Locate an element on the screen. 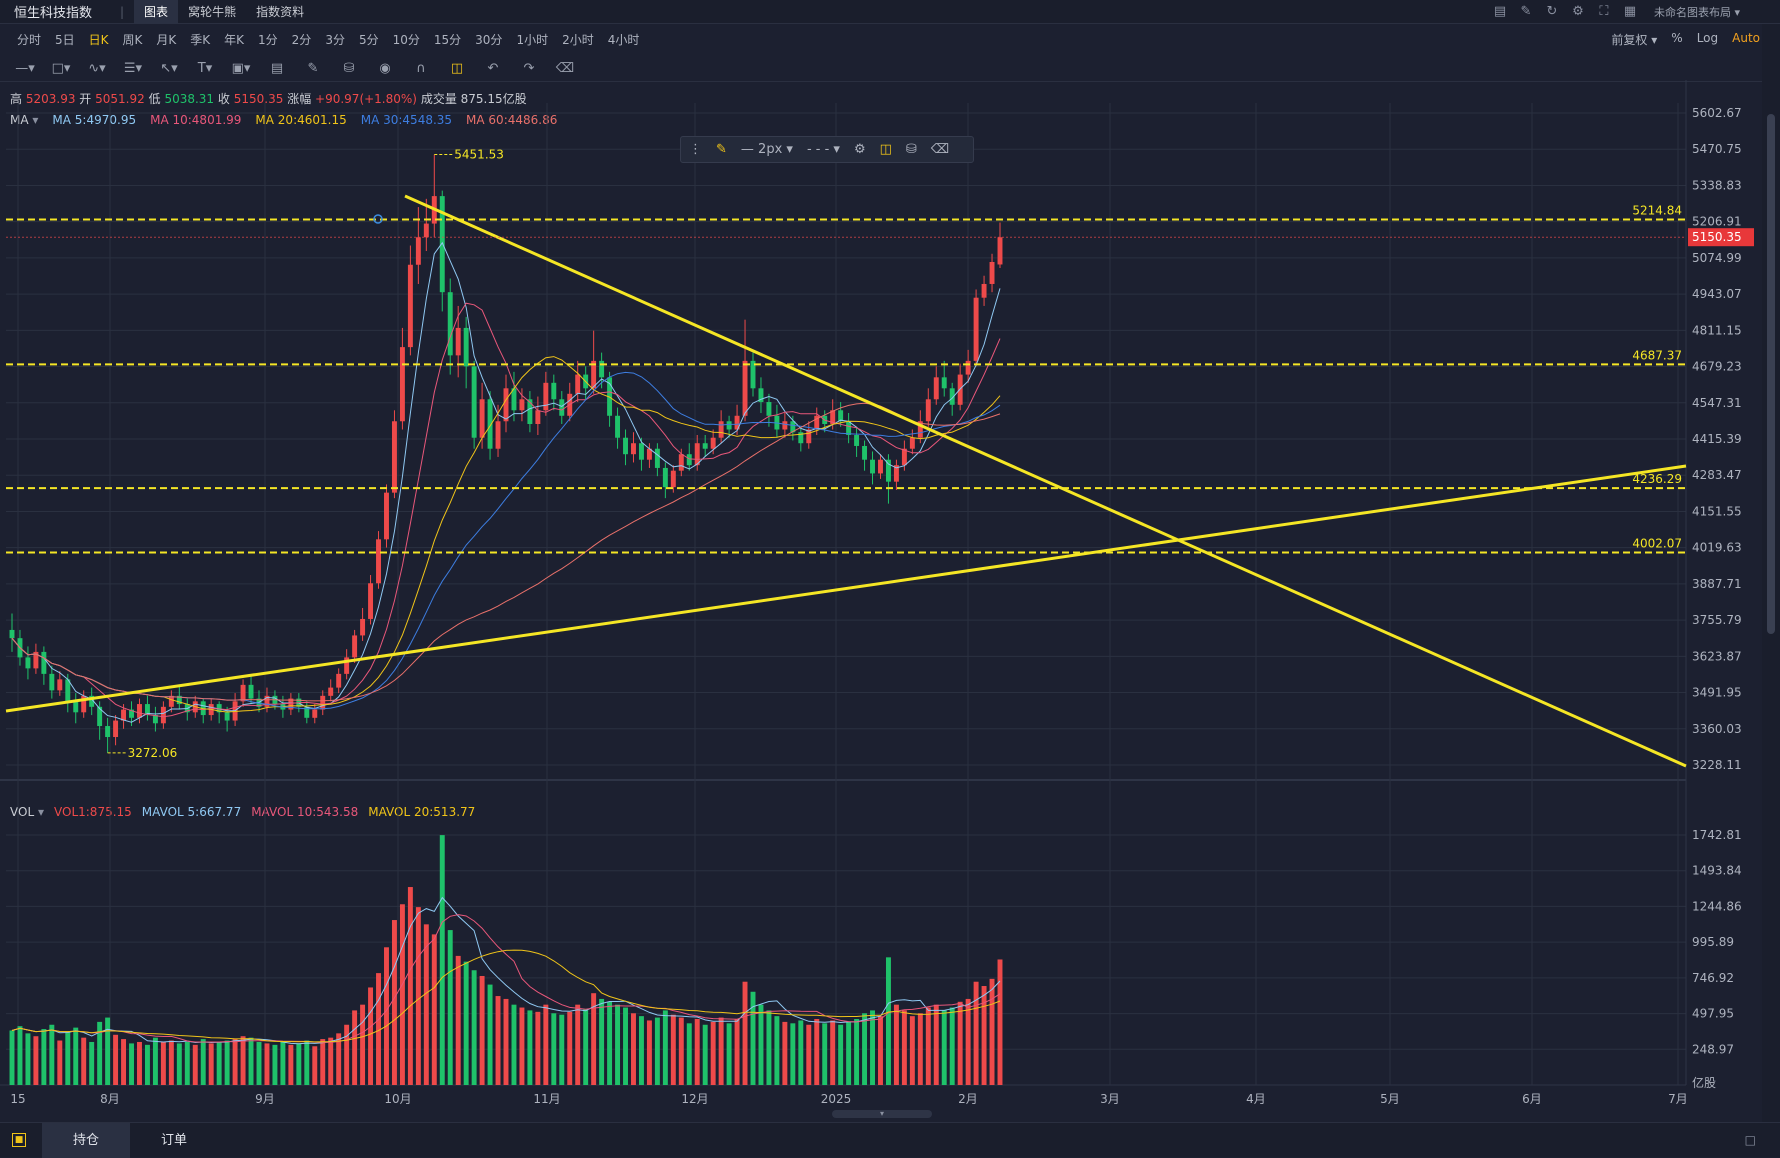 The image size is (1780, 1158). drag-handle-icon: ⋮ is located at coordinates (695, 149).